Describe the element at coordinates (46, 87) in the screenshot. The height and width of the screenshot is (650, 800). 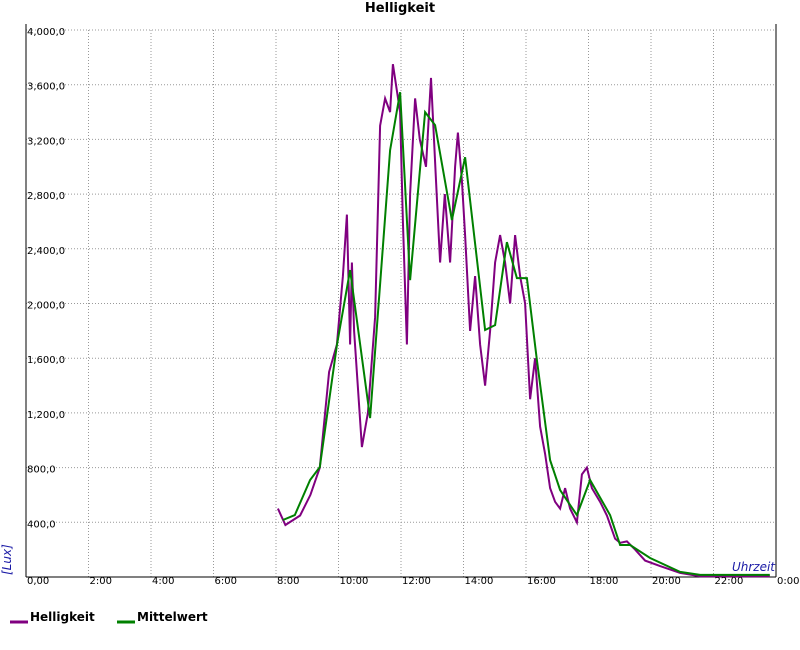
I see `y-tick-label: 3,600,0` at that location.